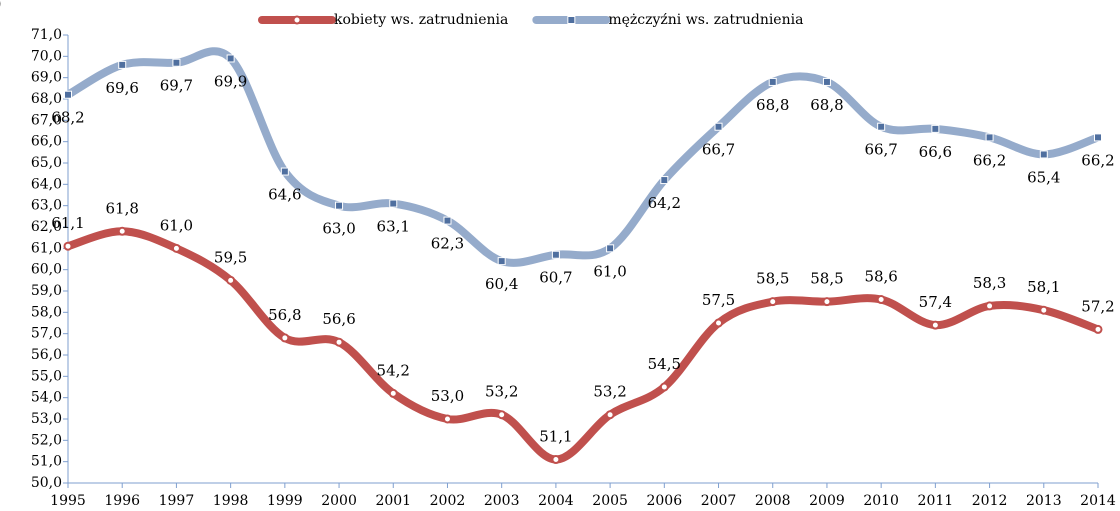  I want to click on x-tick-label: 1997, so click(177, 501).